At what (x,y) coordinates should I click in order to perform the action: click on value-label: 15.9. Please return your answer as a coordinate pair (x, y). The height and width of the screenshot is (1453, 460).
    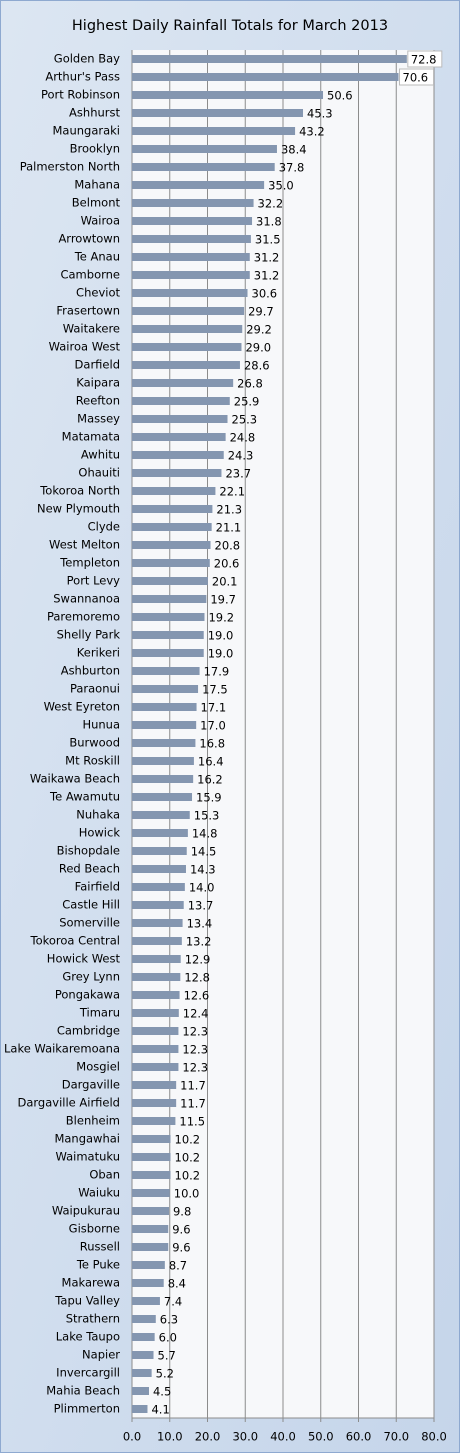
    Looking at the image, I should click on (209, 798).